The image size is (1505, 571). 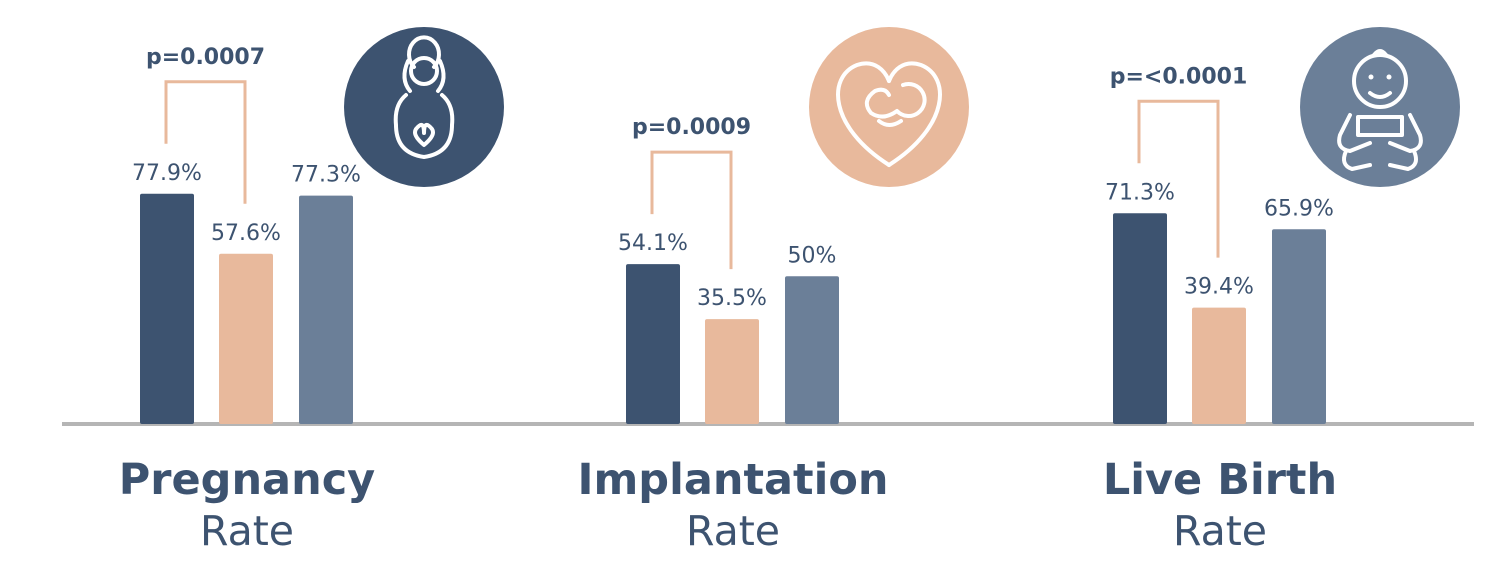 I want to click on icon-head, so click(x=1380, y=81).